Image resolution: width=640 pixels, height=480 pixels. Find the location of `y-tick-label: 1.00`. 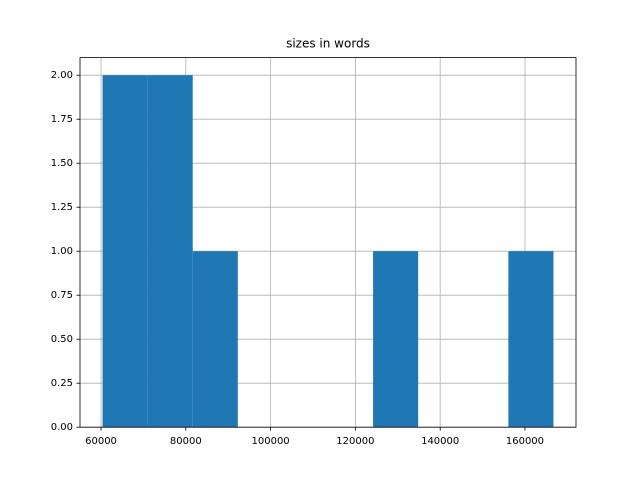

y-tick-label: 1.00 is located at coordinates (62, 251).